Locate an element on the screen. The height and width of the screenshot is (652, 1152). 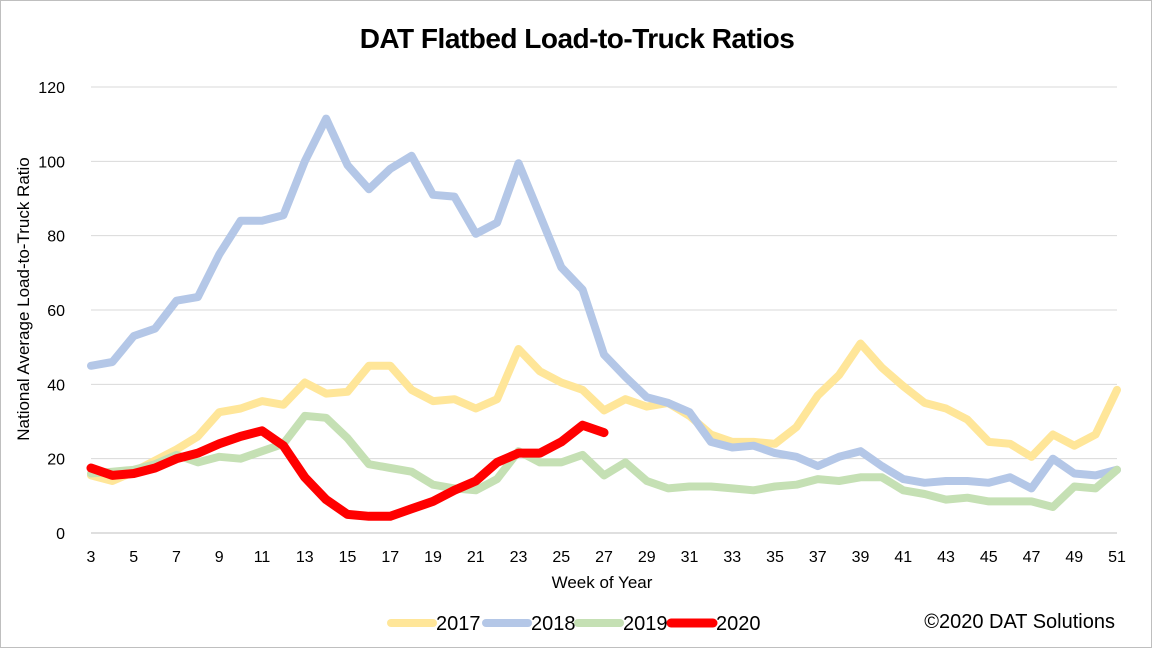
y-tick-label: 60 is located at coordinates (56, 311).